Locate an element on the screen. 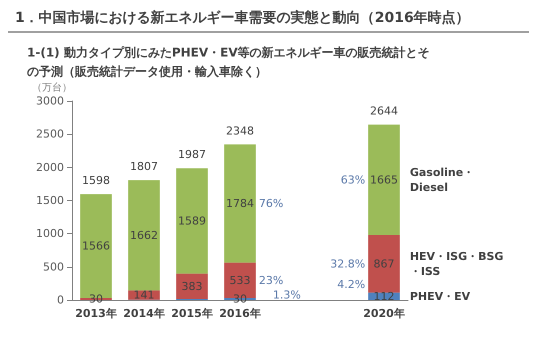 The height and width of the screenshot is (341, 537). data-label: 383 is located at coordinates (192, 286).